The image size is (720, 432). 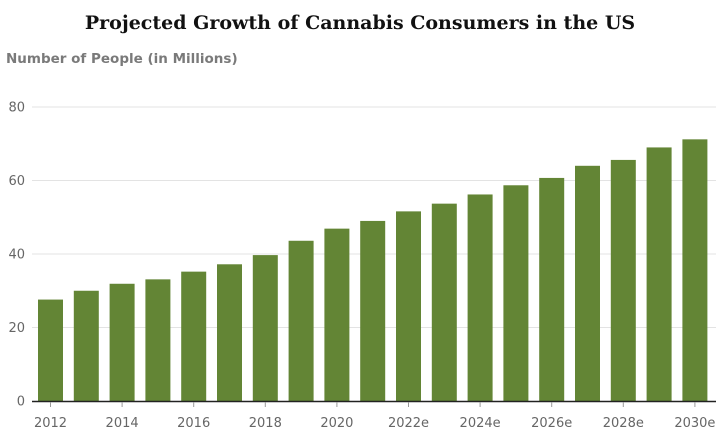 What do you see at coordinates (122, 59) in the screenshot?
I see `y-axis-label: Number of People (in Millions)` at bounding box center [122, 59].